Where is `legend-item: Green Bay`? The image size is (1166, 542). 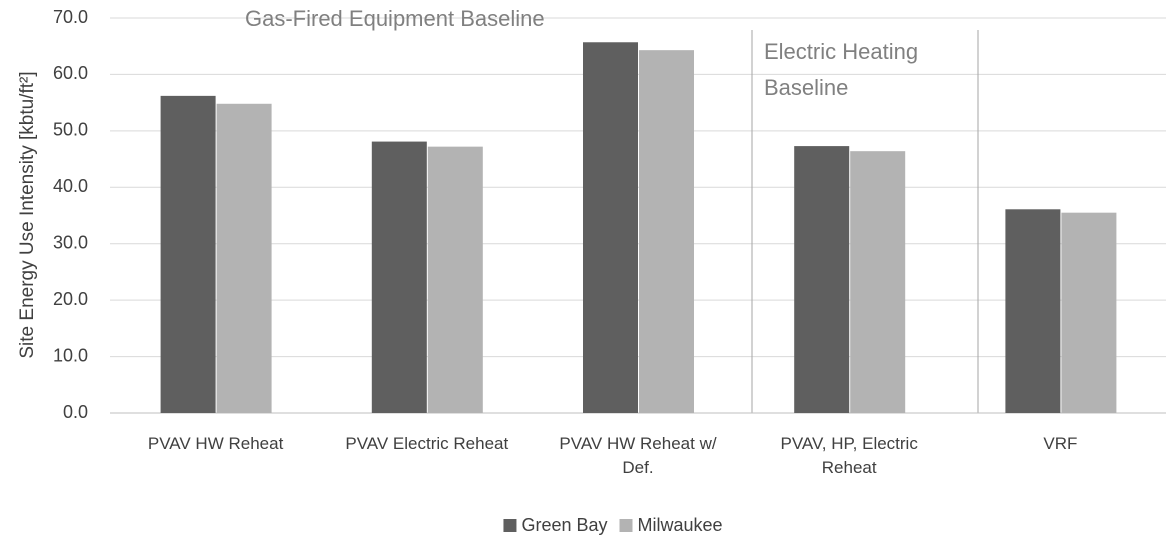
legend-item: Green Bay is located at coordinates (555, 525).